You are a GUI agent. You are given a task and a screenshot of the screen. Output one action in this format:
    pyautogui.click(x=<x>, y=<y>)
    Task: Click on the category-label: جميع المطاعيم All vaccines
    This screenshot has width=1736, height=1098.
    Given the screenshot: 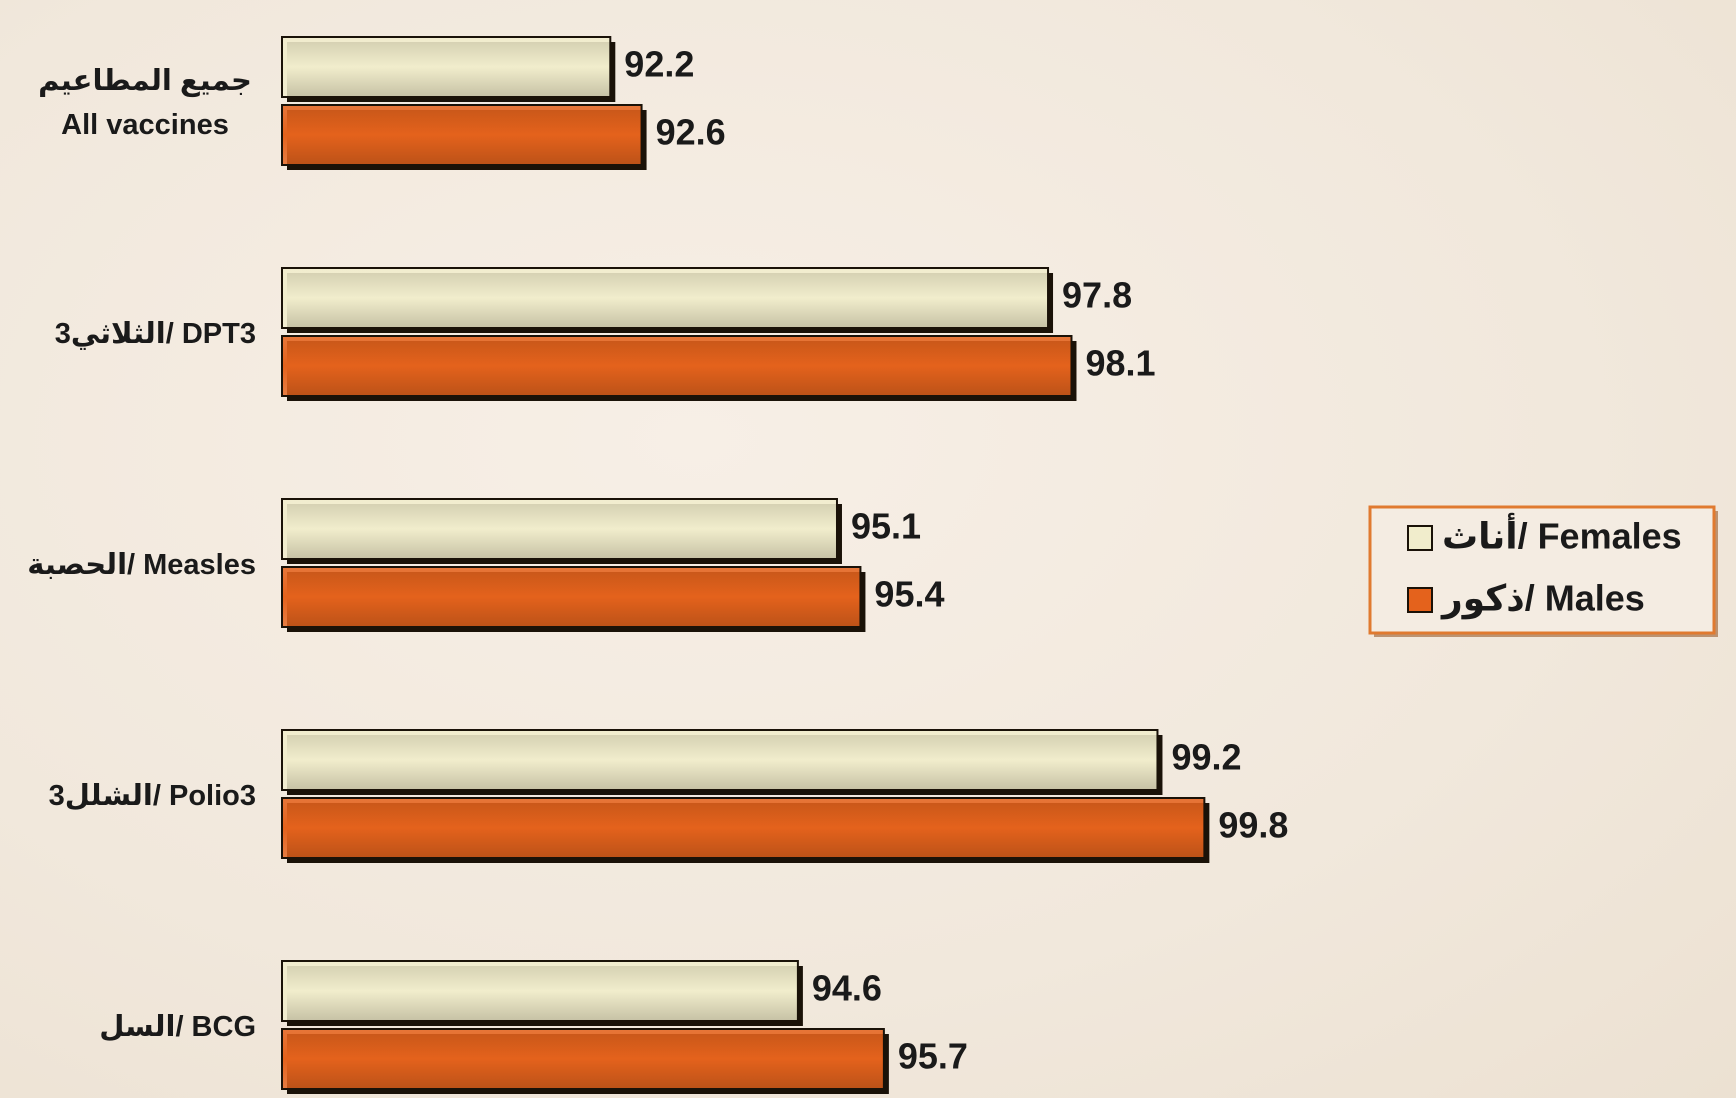 What is the action you would take?
    pyautogui.click(x=145, y=103)
    